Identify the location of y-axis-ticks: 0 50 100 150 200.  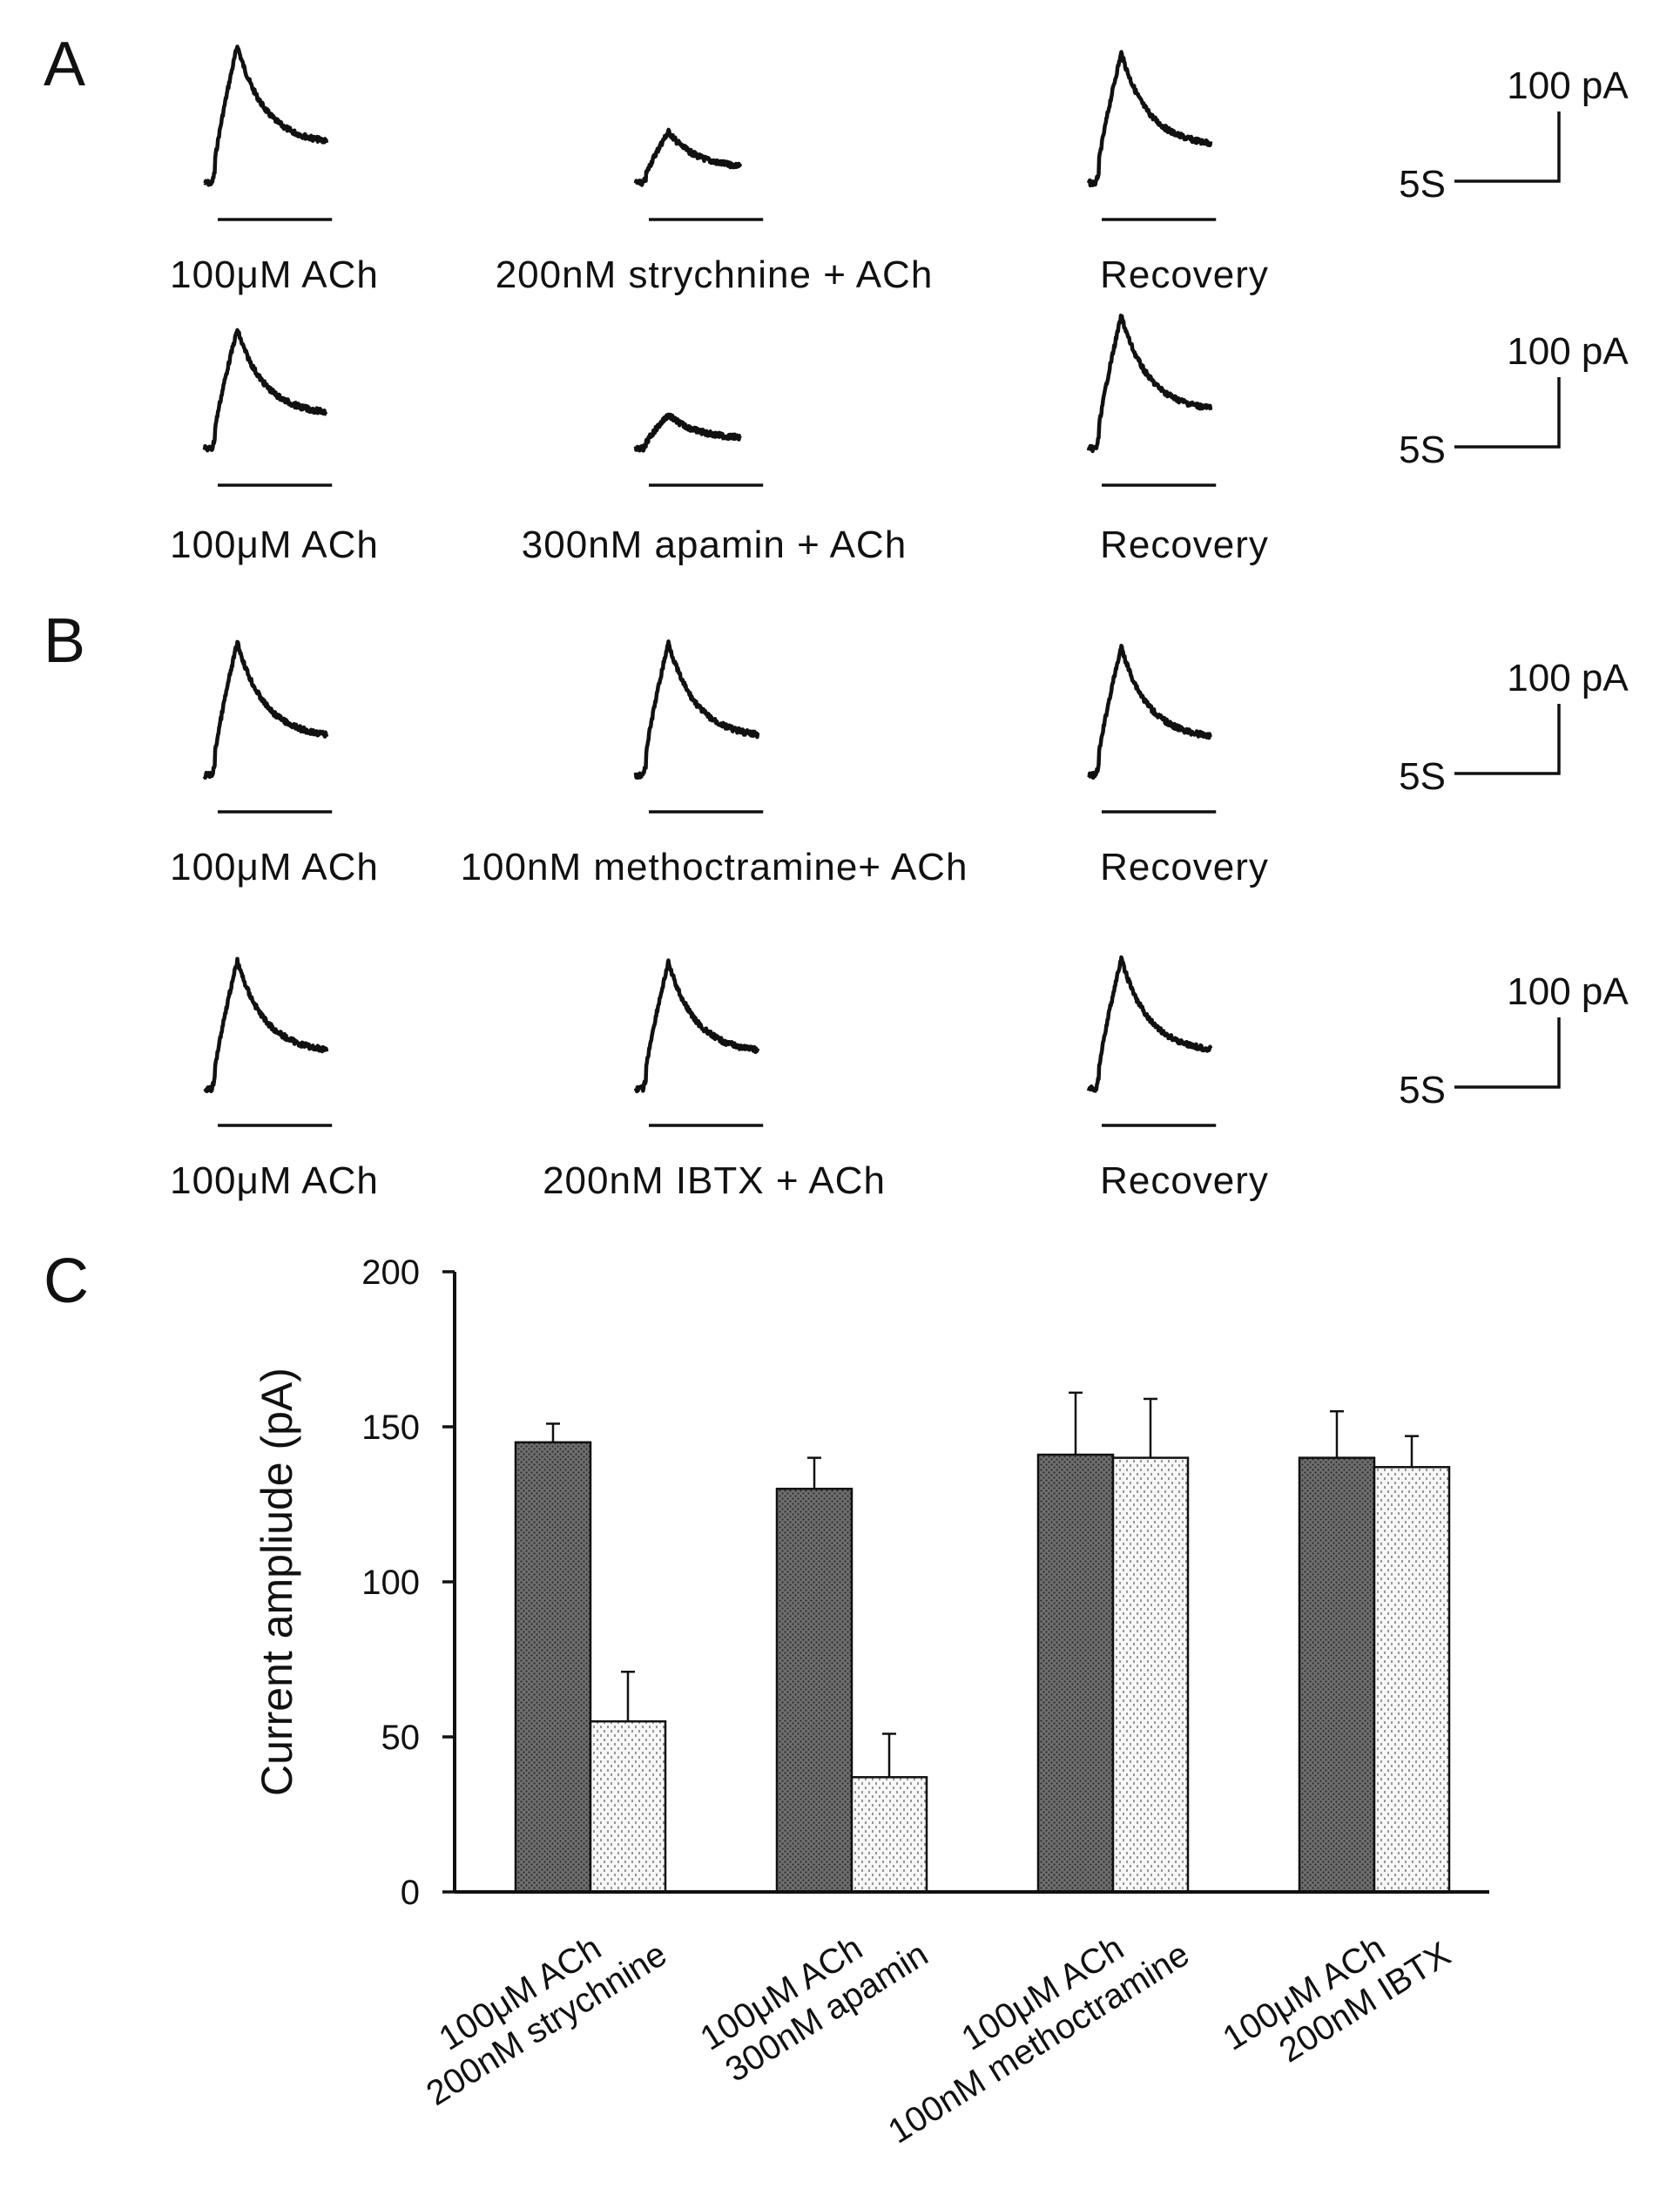
(408, 1583).